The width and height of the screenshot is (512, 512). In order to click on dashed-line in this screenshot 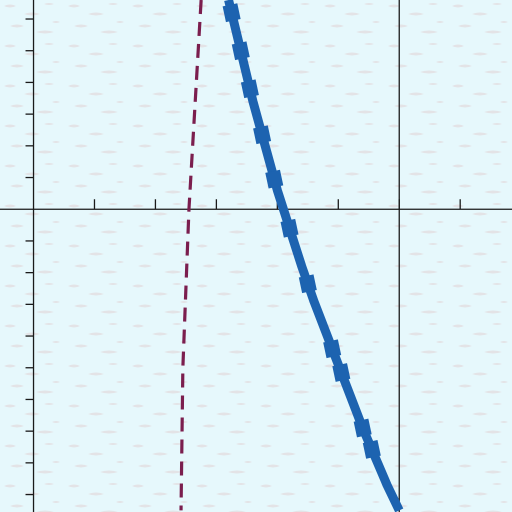, I will do `click(191, 255)`.